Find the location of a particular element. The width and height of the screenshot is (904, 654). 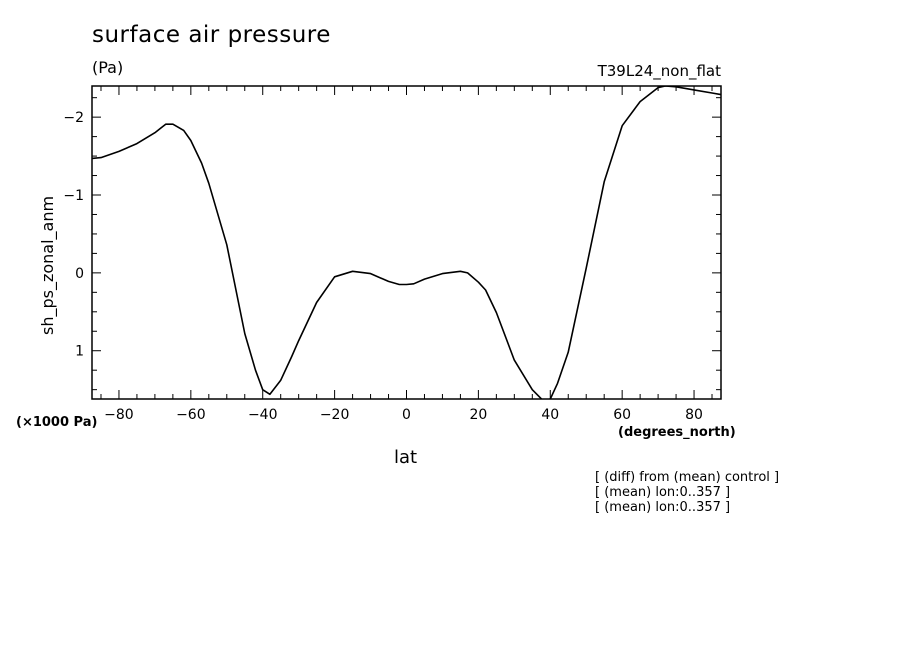

x-tick-label: 0 is located at coordinates (406, 415).